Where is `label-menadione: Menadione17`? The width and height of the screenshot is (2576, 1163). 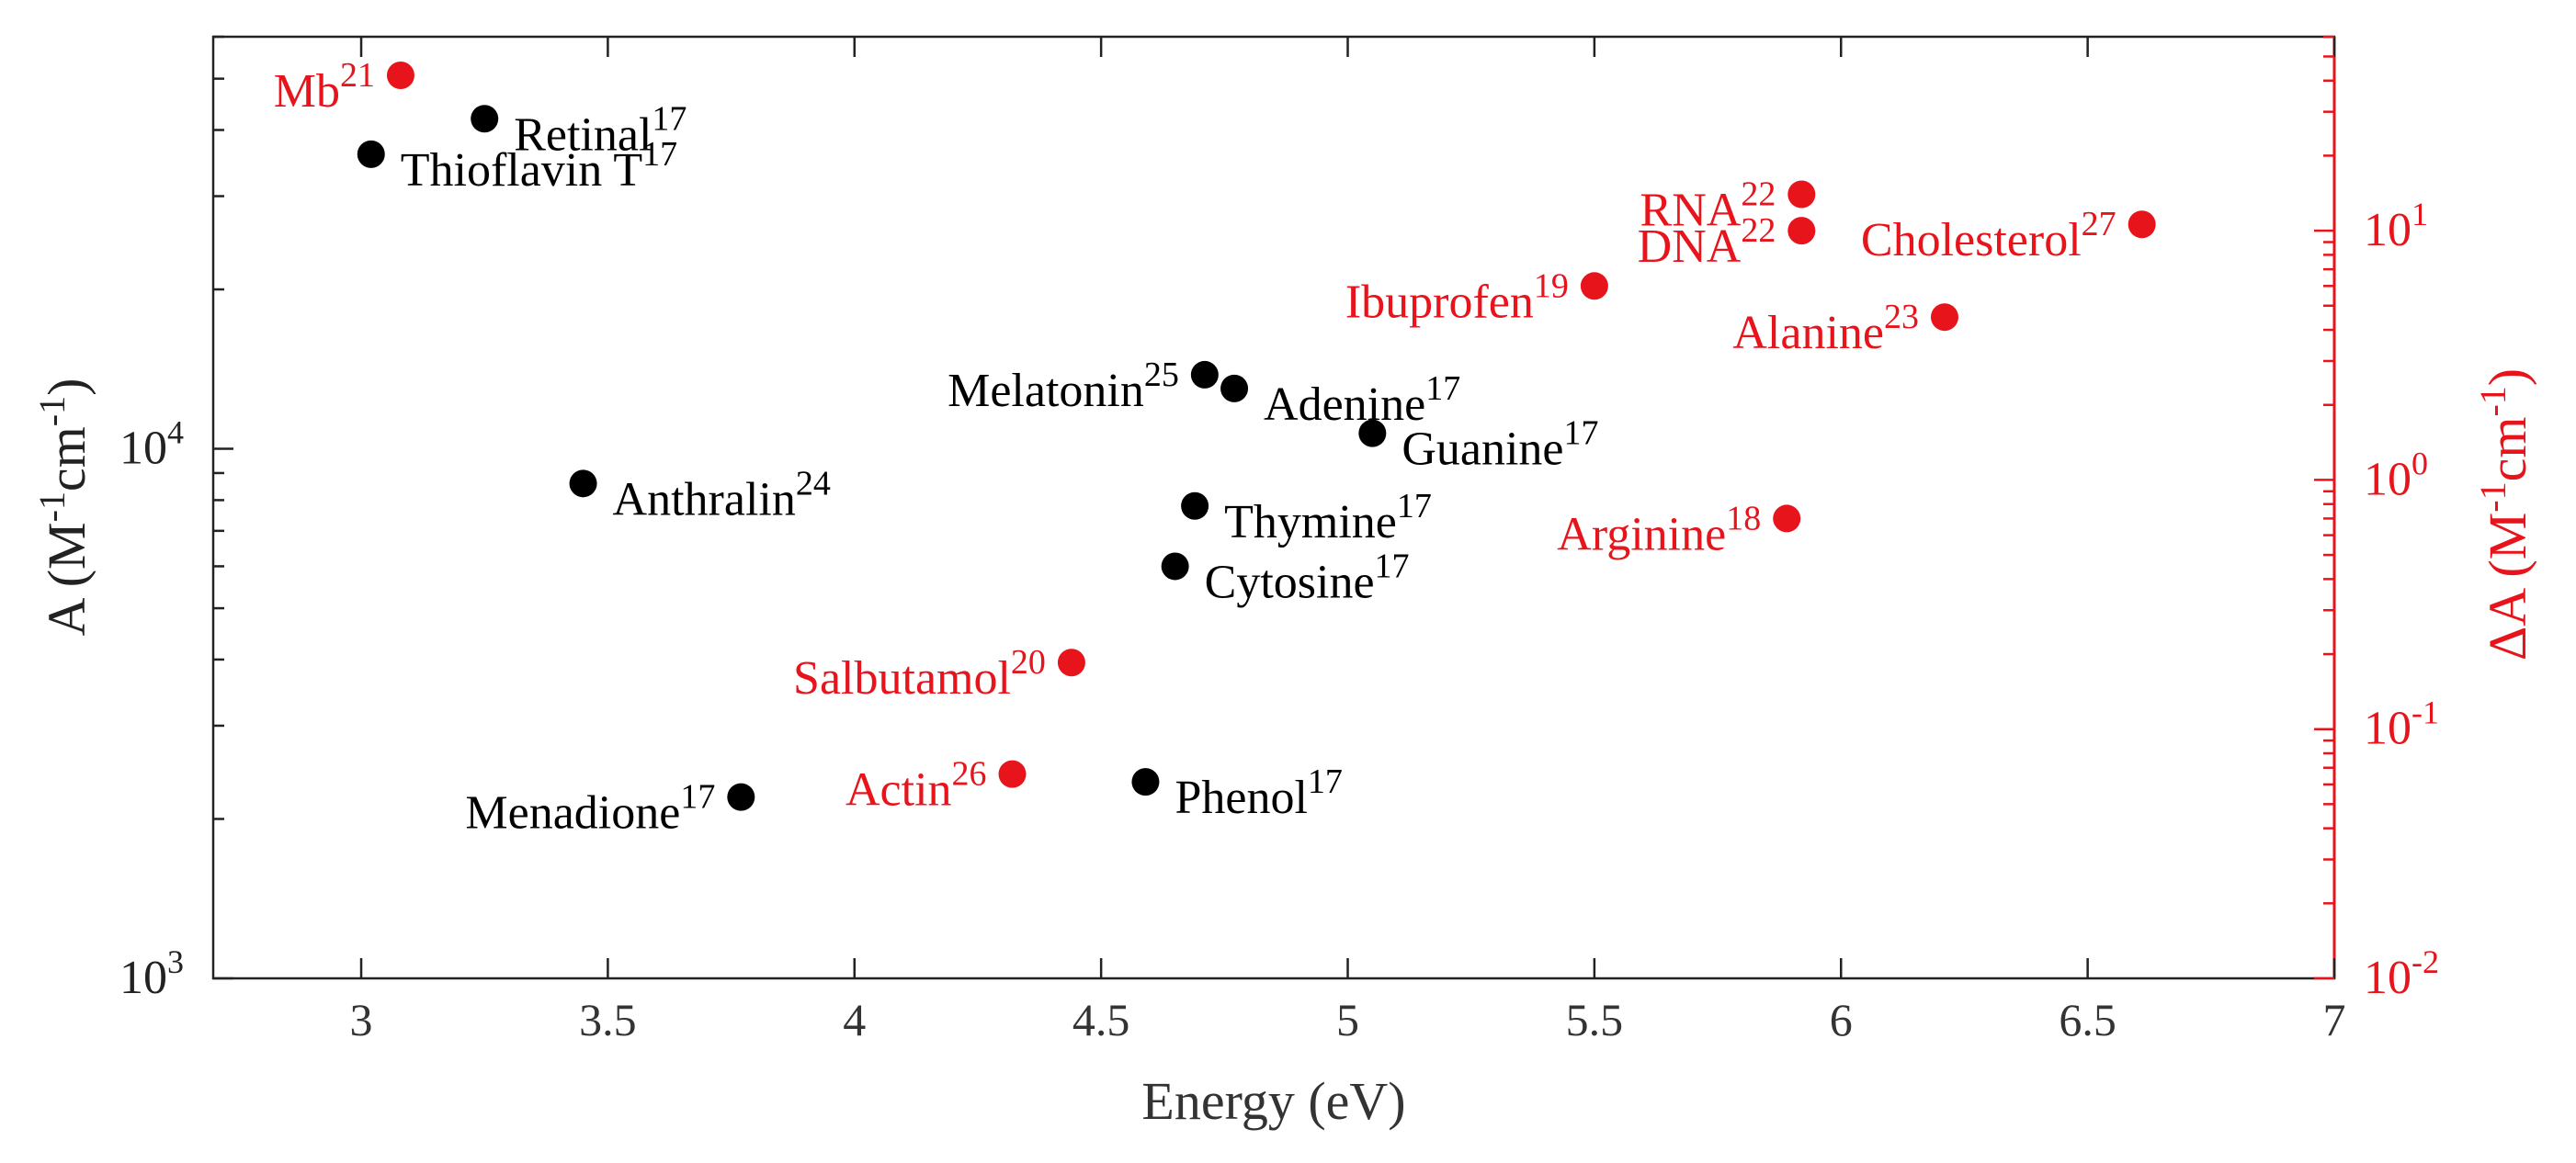
label-menadione: Menadione17 is located at coordinates (590, 809).